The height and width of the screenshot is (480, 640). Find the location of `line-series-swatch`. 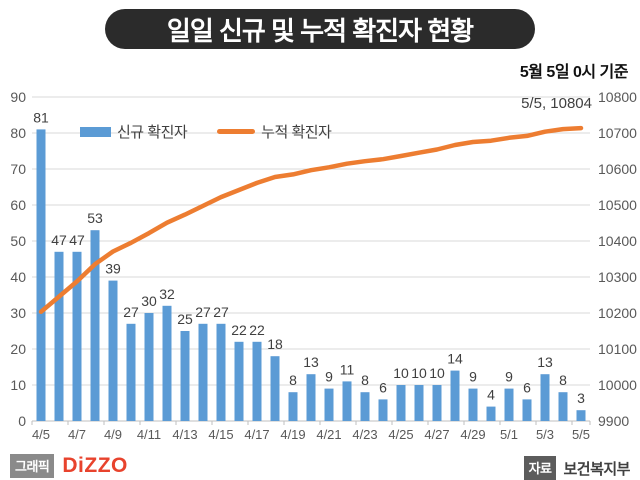

line-series-swatch is located at coordinates (236, 131).